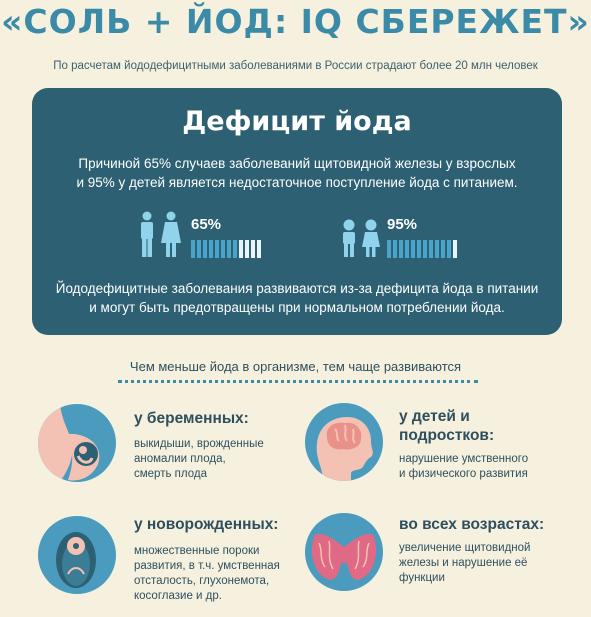 This screenshot has height=617, width=591. Describe the element at coordinates (463, 474) in the screenshot. I see `children-line: и физического развития` at that location.